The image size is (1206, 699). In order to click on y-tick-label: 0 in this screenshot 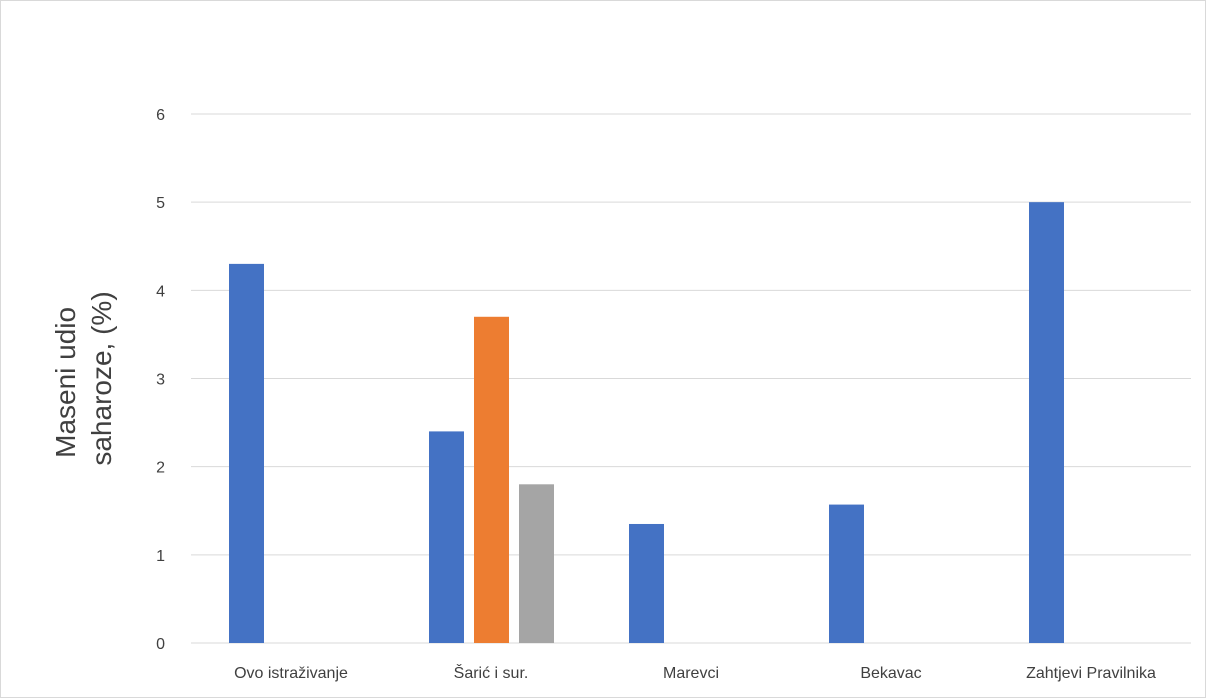, I will do `click(160, 644)`.